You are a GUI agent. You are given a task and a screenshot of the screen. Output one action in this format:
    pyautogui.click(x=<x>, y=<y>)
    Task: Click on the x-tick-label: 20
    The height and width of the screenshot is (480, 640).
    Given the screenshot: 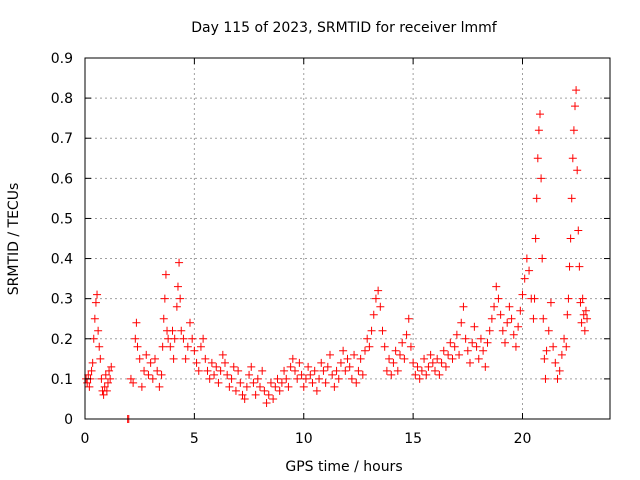 What is the action you would take?
    pyautogui.click(x=523, y=439)
    